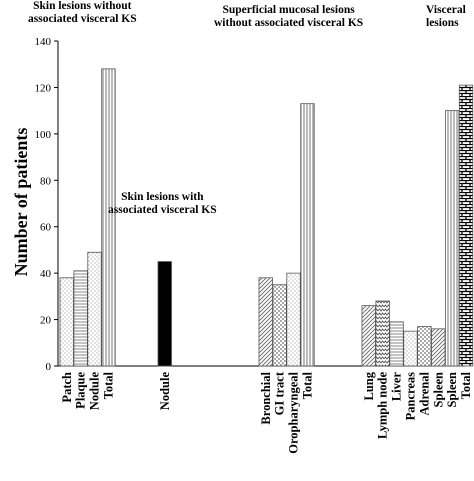 This screenshot has height=481, width=474. What do you see at coordinates (442, 23) in the screenshot?
I see `annotation-line: lesions` at bounding box center [442, 23].